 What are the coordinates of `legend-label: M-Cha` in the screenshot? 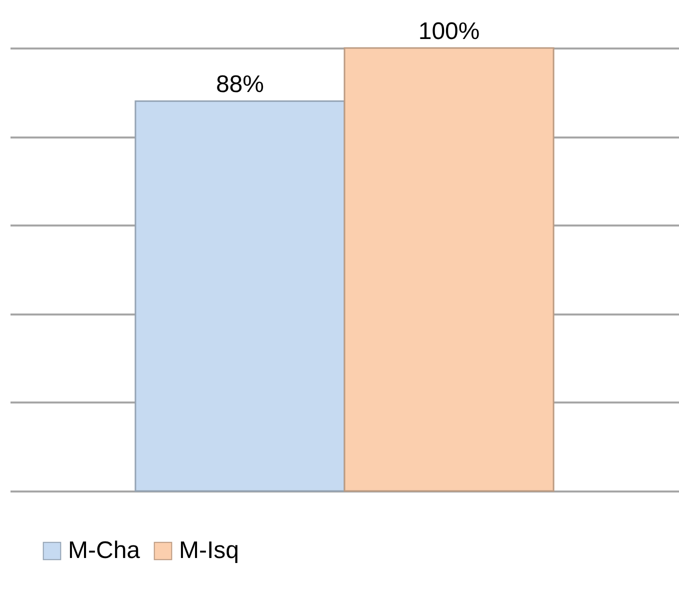 It's located at (104, 550).